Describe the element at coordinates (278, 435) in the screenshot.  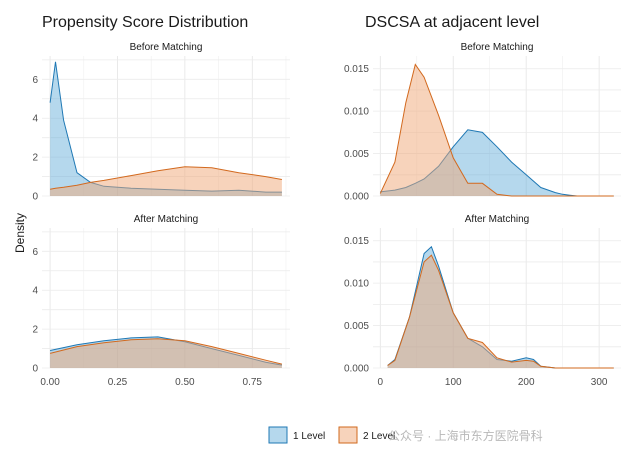
I see `legend-swatch-1-level` at that location.